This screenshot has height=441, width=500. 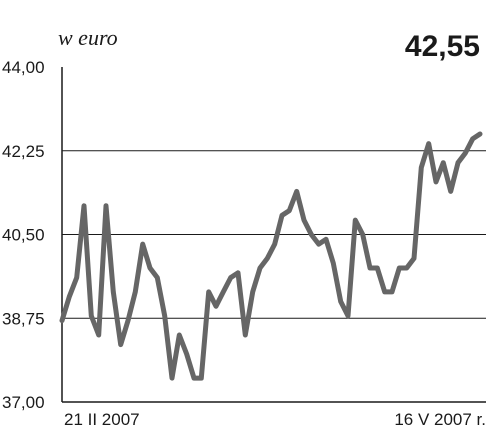 I want to click on current-value: 42,55, so click(x=442, y=46).